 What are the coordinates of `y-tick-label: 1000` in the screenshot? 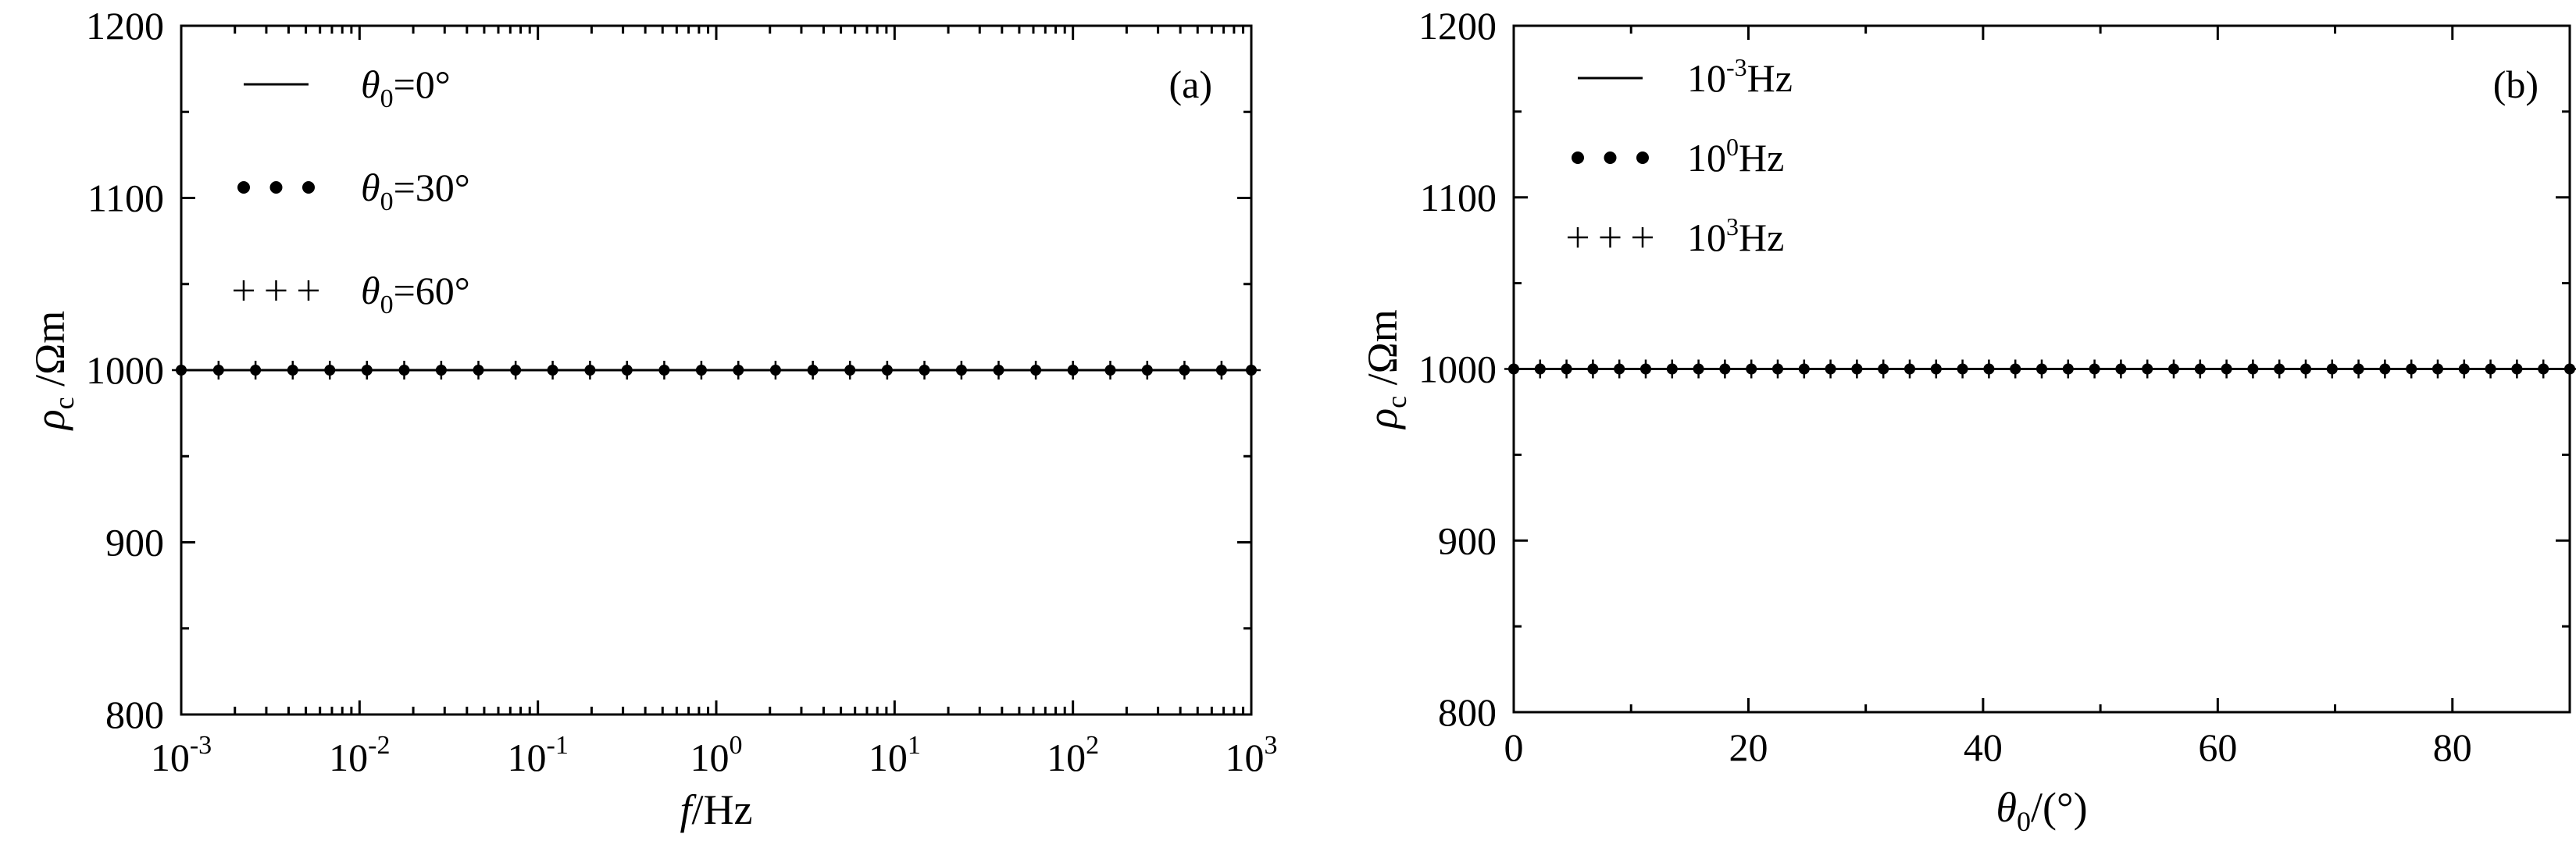 It's located at (1457, 369).